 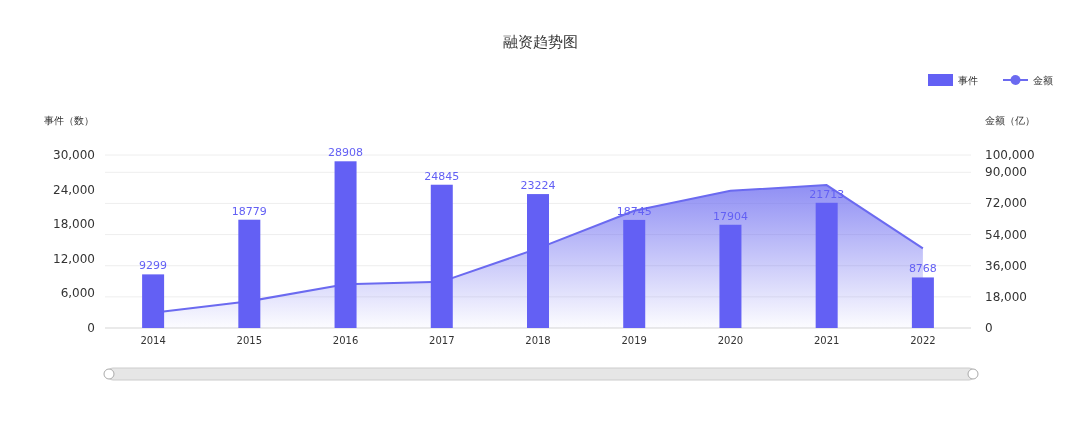 What do you see at coordinates (77, 293) in the screenshot?
I see `y-tick-label: 6,000` at bounding box center [77, 293].